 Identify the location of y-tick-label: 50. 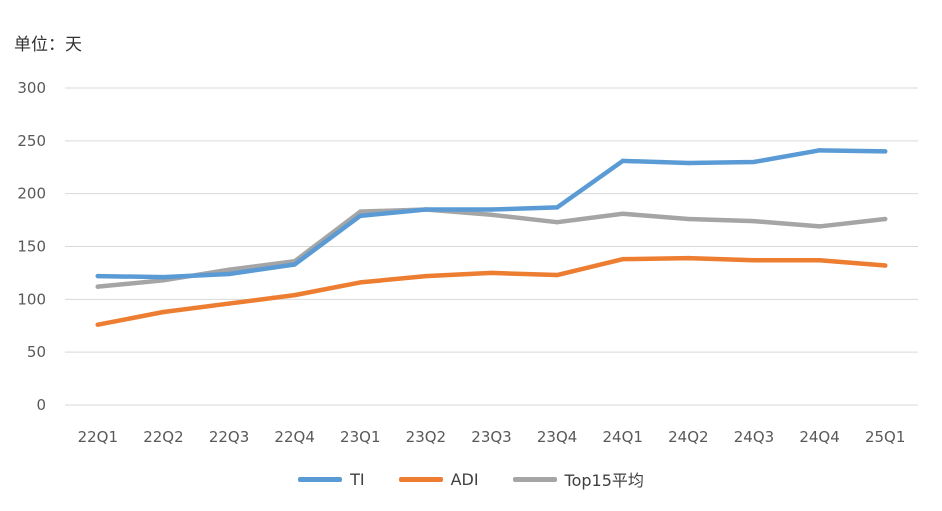
(36, 352).